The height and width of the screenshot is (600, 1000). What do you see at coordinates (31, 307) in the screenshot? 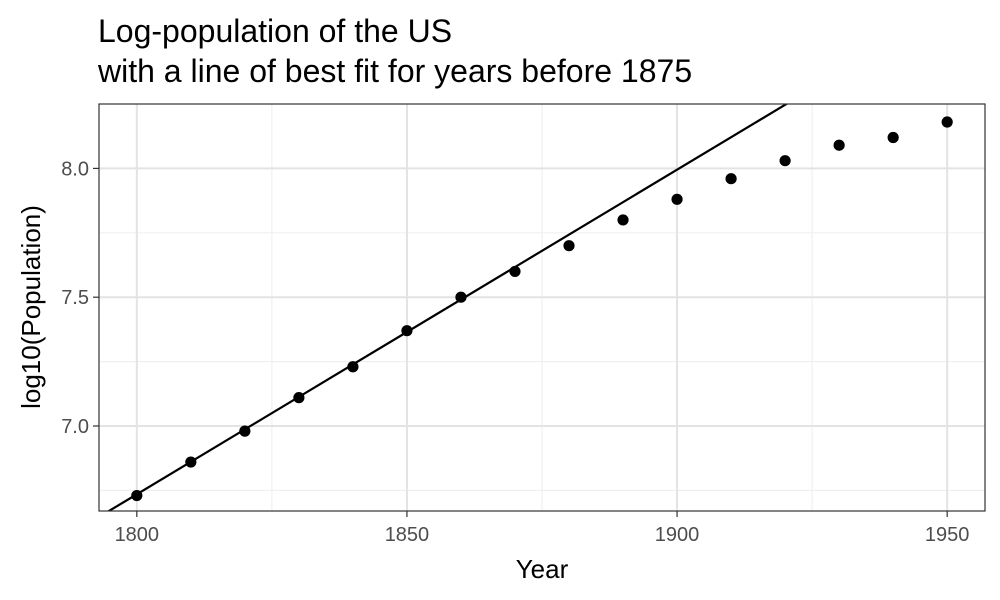
I see `y-axis-title: log10(Population)` at bounding box center [31, 307].